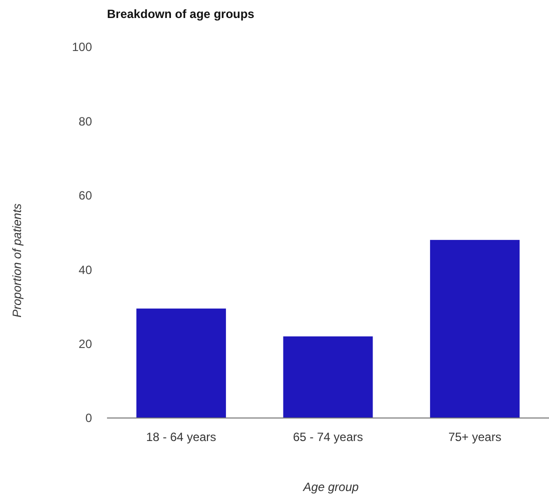 Image resolution: width=549 pixels, height=501 pixels. What do you see at coordinates (17, 260) in the screenshot?
I see `y-axis-title: Proportion of patients` at bounding box center [17, 260].